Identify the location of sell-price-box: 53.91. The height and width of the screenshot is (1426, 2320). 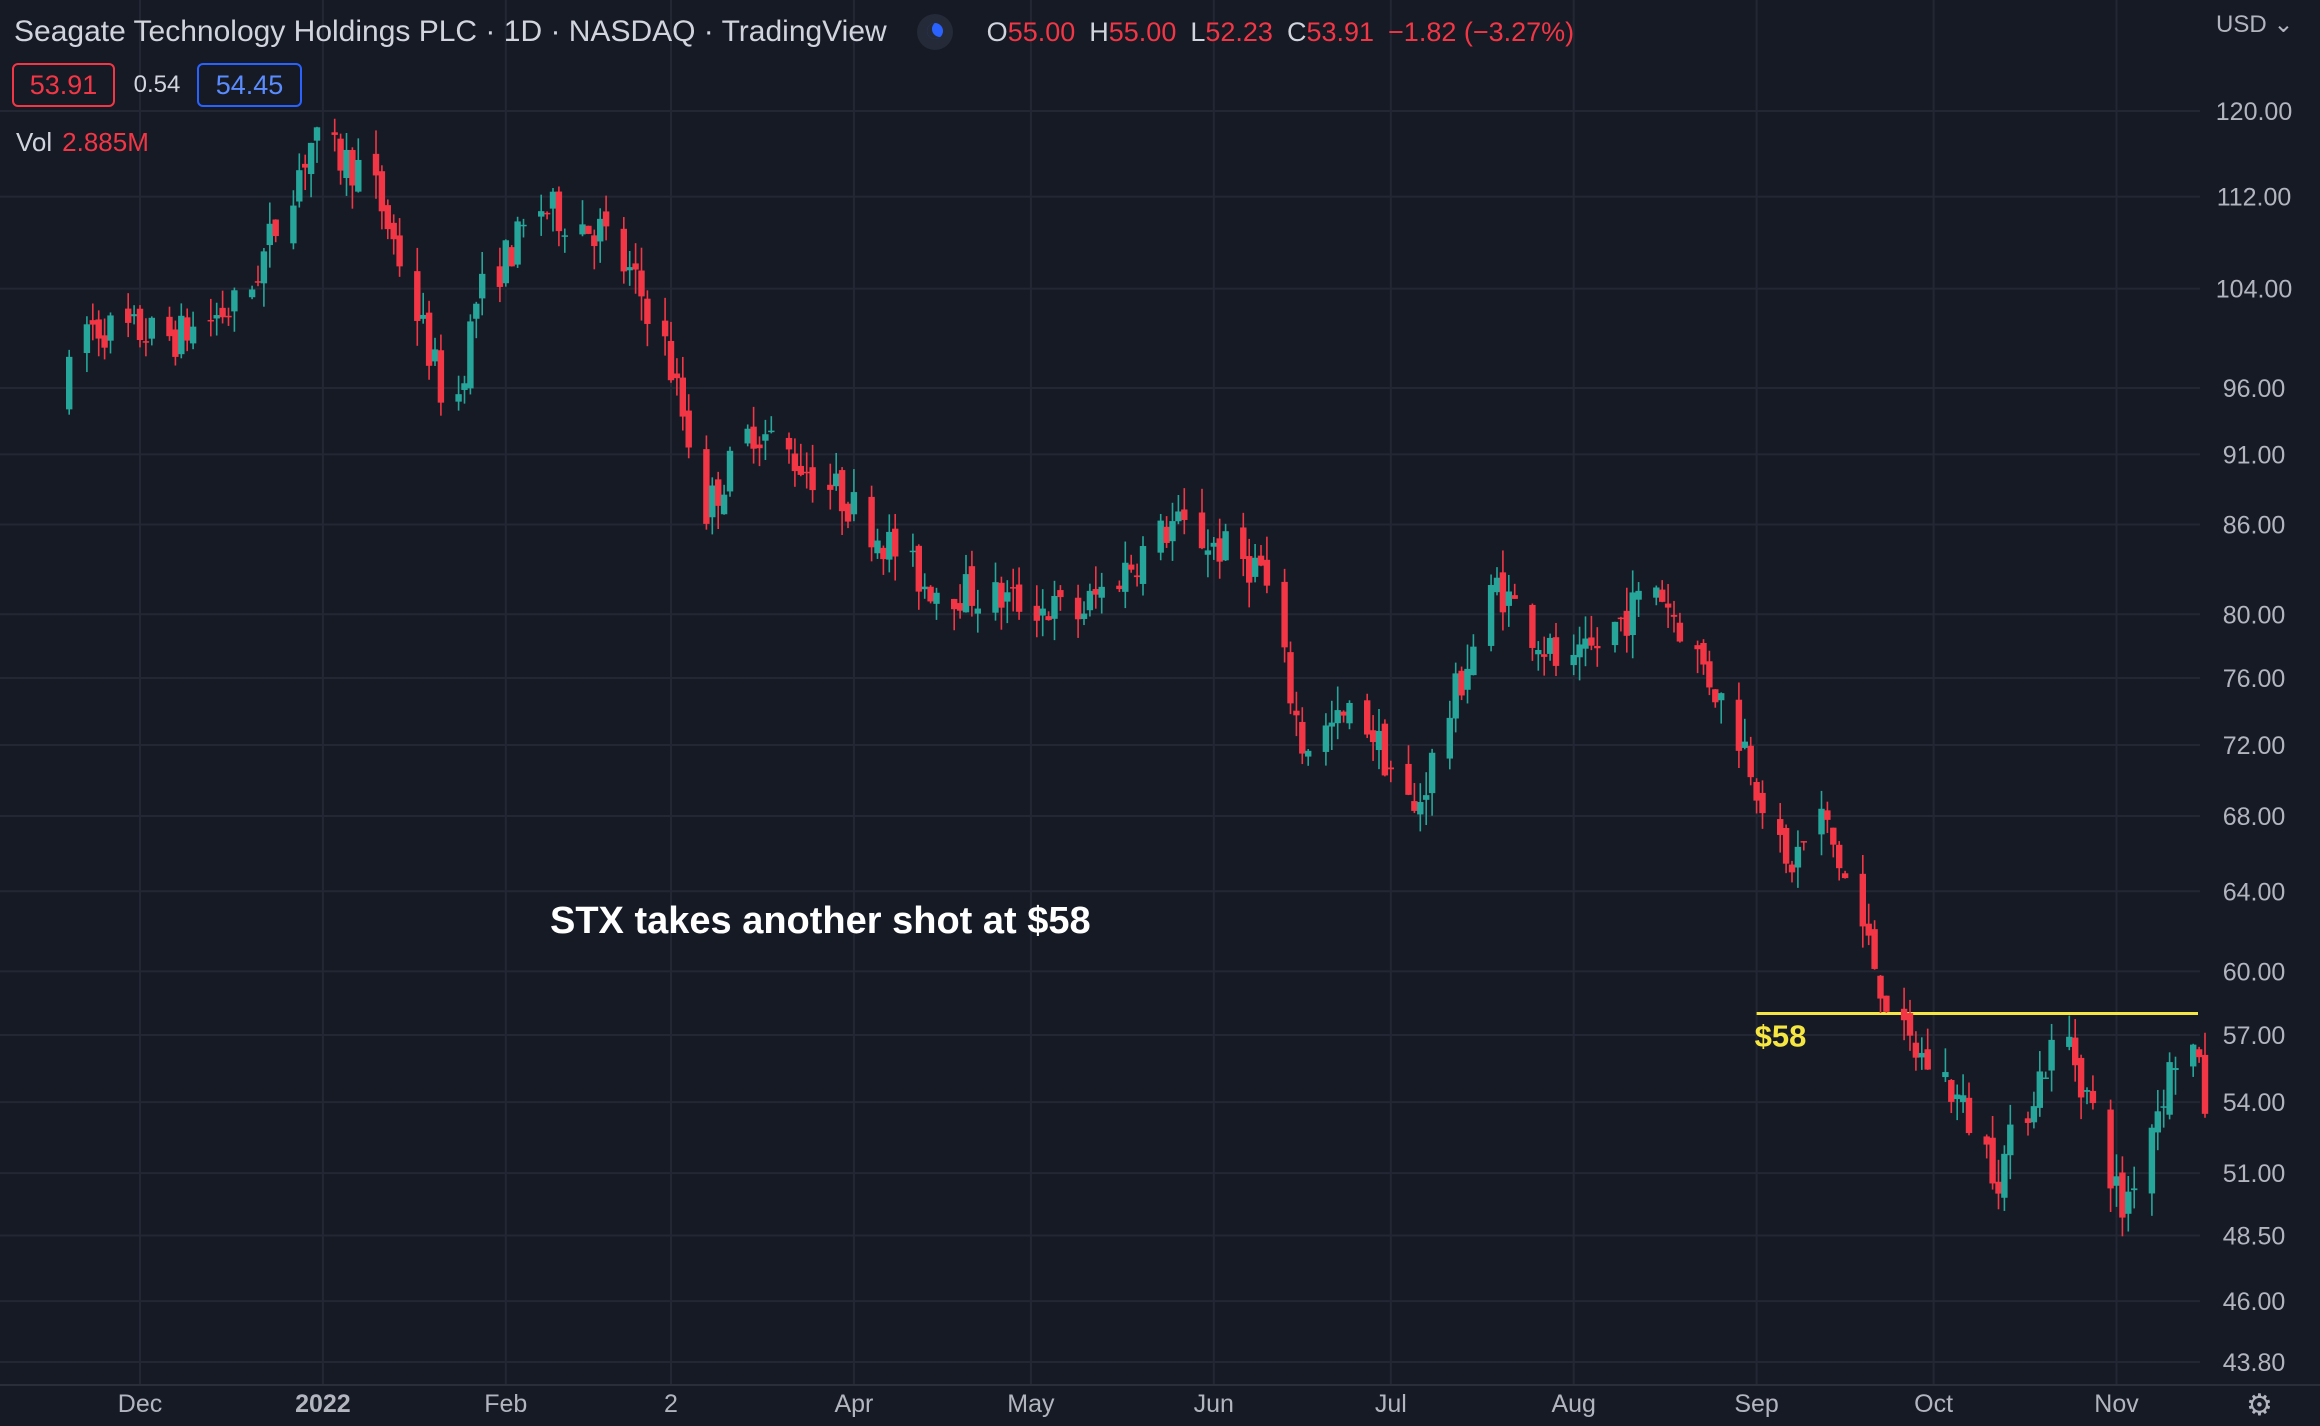
(63, 85).